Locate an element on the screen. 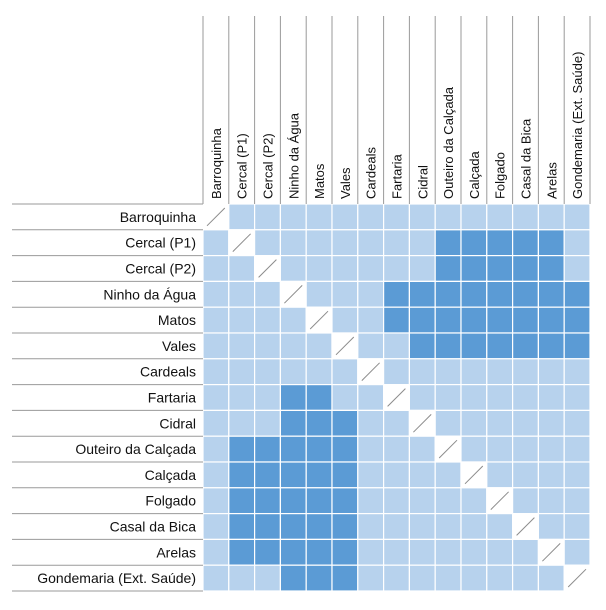 The width and height of the screenshot is (606, 610). row-label: Barroquinha is located at coordinates (158, 217).